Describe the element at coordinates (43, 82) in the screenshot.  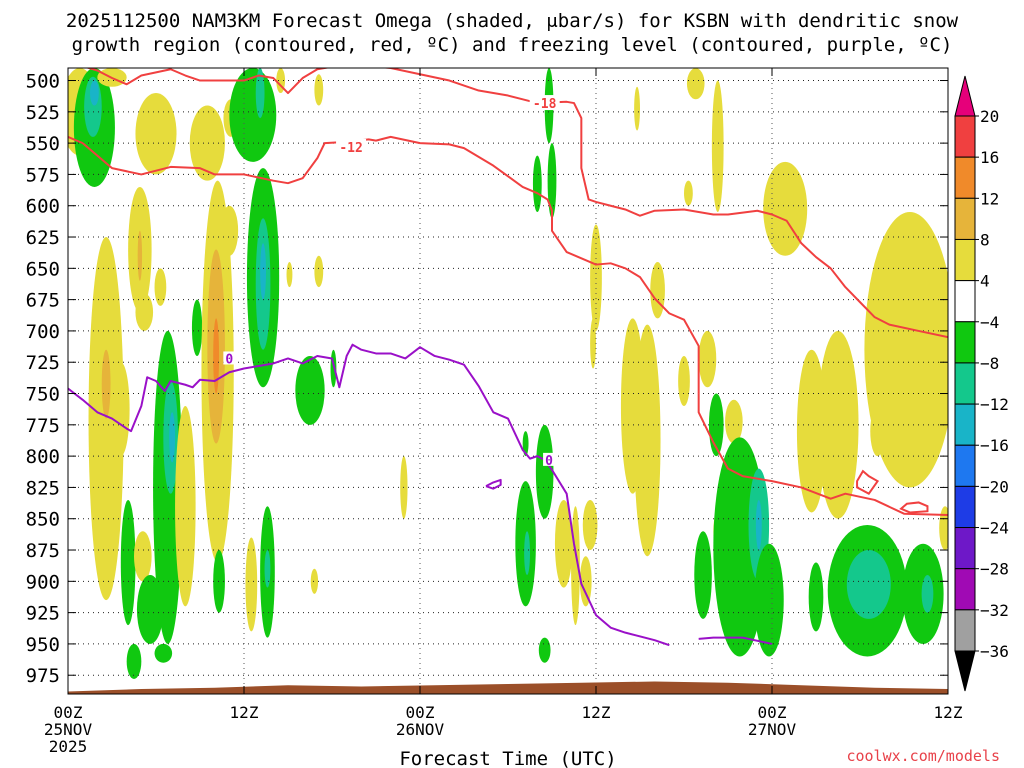
I see `y-tick-label: 500` at that location.